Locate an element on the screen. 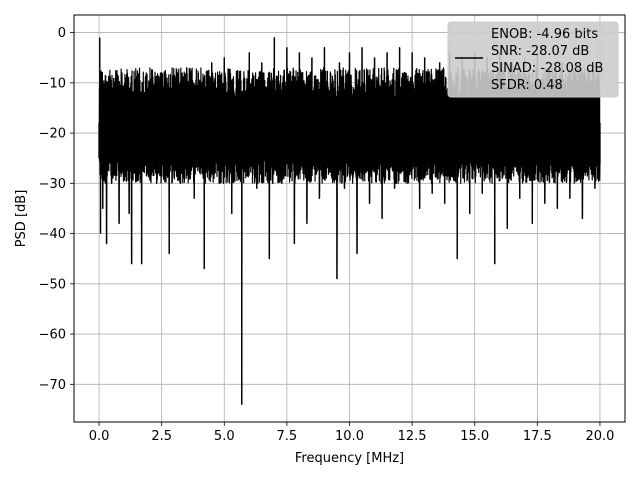 The width and height of the screenshot is (640, 480). x-tick-label: 20.0 is located at coordinates (599, 436).